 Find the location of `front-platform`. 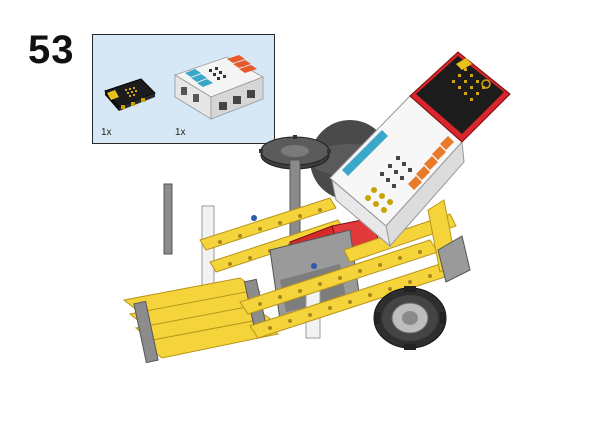

front-platform is located at coordinates (201, 320).